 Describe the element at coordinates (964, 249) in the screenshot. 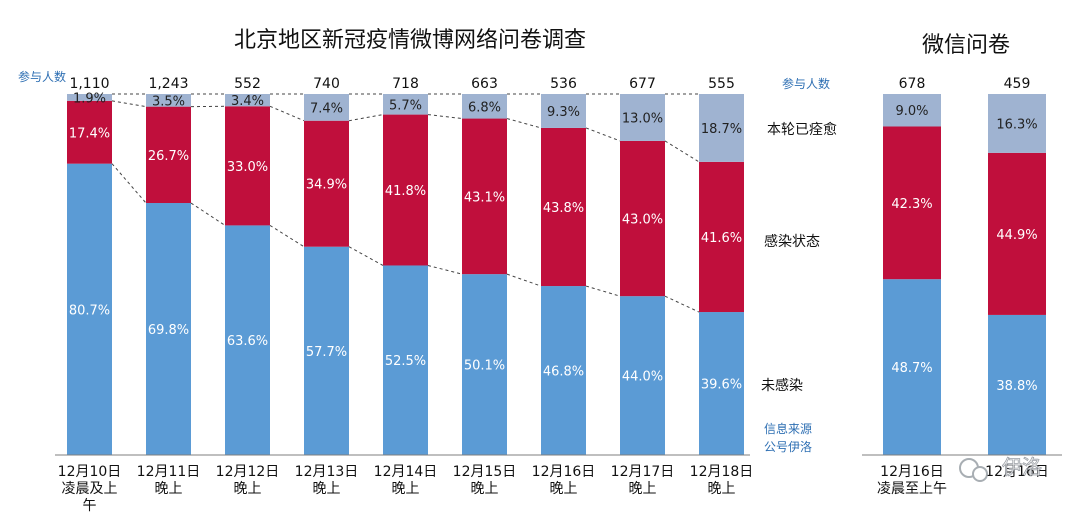

I see `wechat-labels: 48.7% 42.3% 9.0% 38.8% 44.9% 16.3%` at that location.